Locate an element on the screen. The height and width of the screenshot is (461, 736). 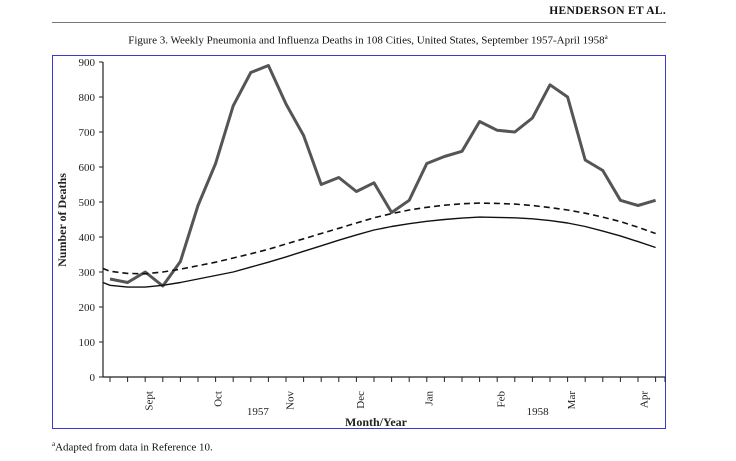
caption-marker: a is located at coordinates (606, 37).